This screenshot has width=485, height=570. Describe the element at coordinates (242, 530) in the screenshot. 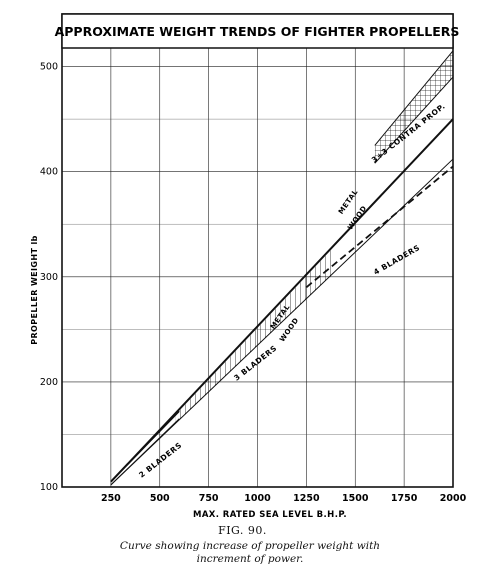

I see `figure-label: FIG. 90.` at that location.